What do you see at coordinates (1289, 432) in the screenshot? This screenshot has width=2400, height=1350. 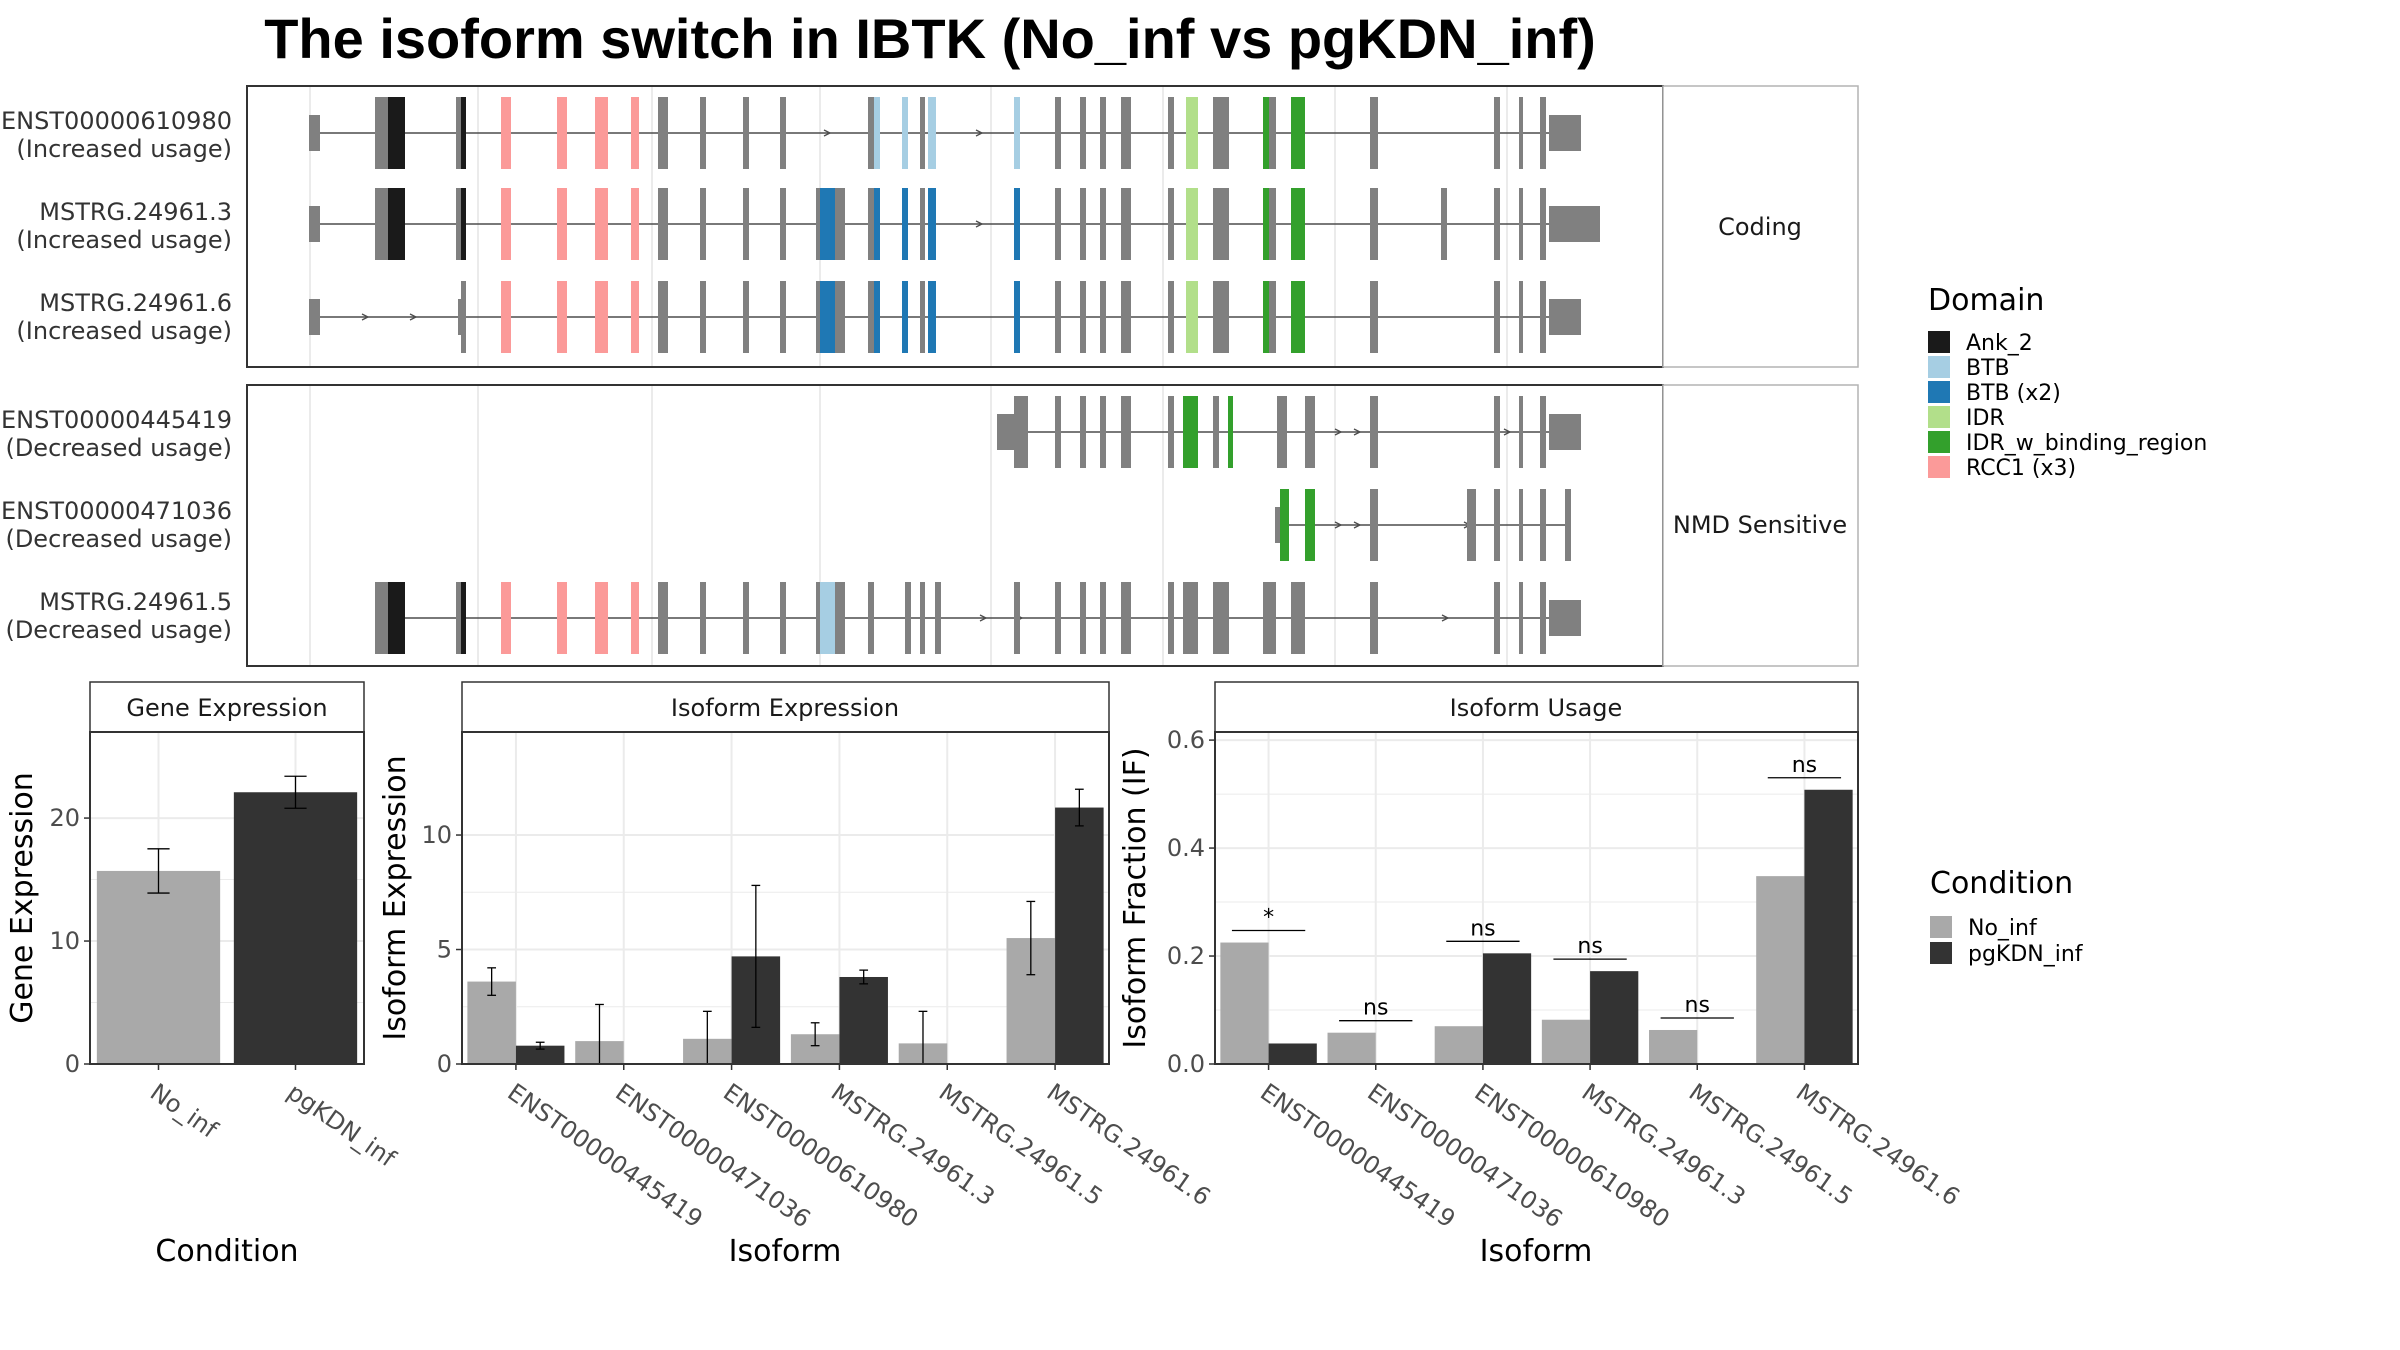 I see `track-enst00000445419` at bounding box center [1289, 432].